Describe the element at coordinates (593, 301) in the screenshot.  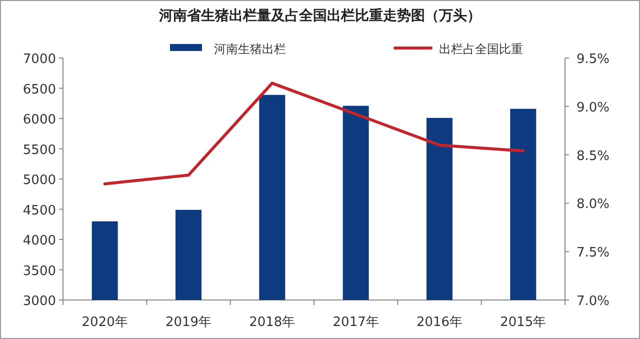
I see `y2-tick-label: 7.0%` at that location.